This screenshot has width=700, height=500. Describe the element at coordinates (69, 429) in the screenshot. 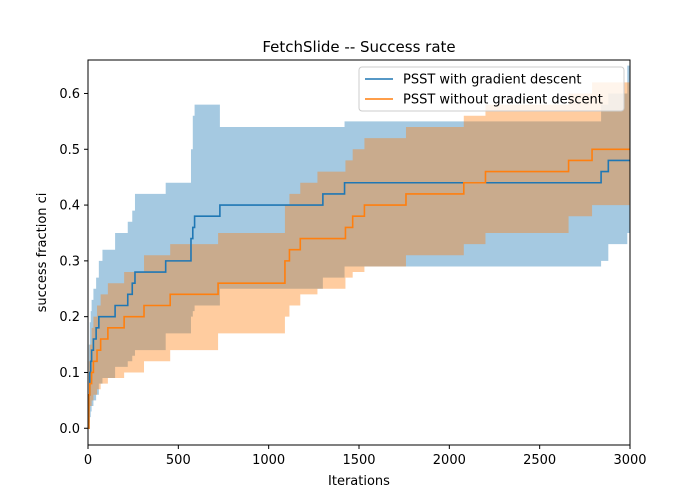

I see `y-tick-label: 0.0` at that location.